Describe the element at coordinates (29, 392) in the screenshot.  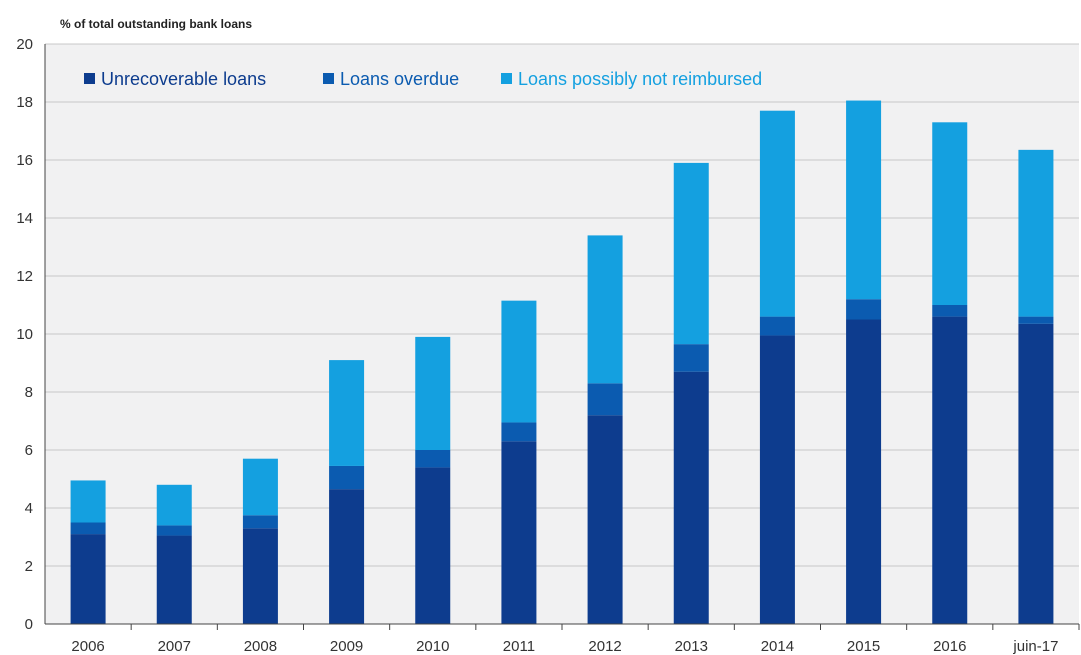
I see `y-tick-label: 8` at that location.